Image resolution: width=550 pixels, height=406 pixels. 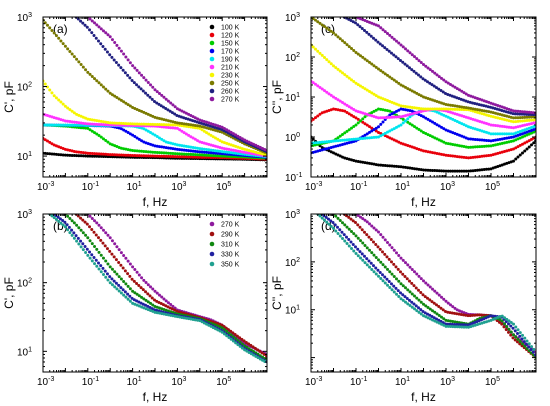 What do you see at coordinates (24, 215) in the screenshot?
I see `y-tick-label: 103` at bounding box center [24, 215].